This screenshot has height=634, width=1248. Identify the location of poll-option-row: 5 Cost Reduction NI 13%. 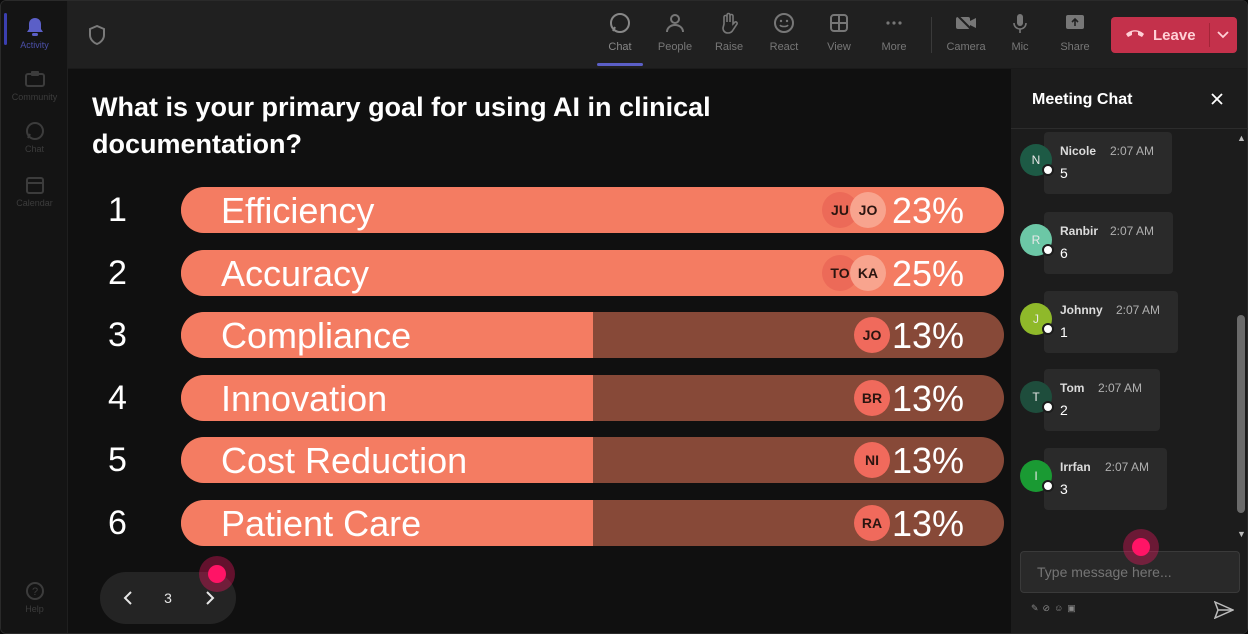
(539, 460).